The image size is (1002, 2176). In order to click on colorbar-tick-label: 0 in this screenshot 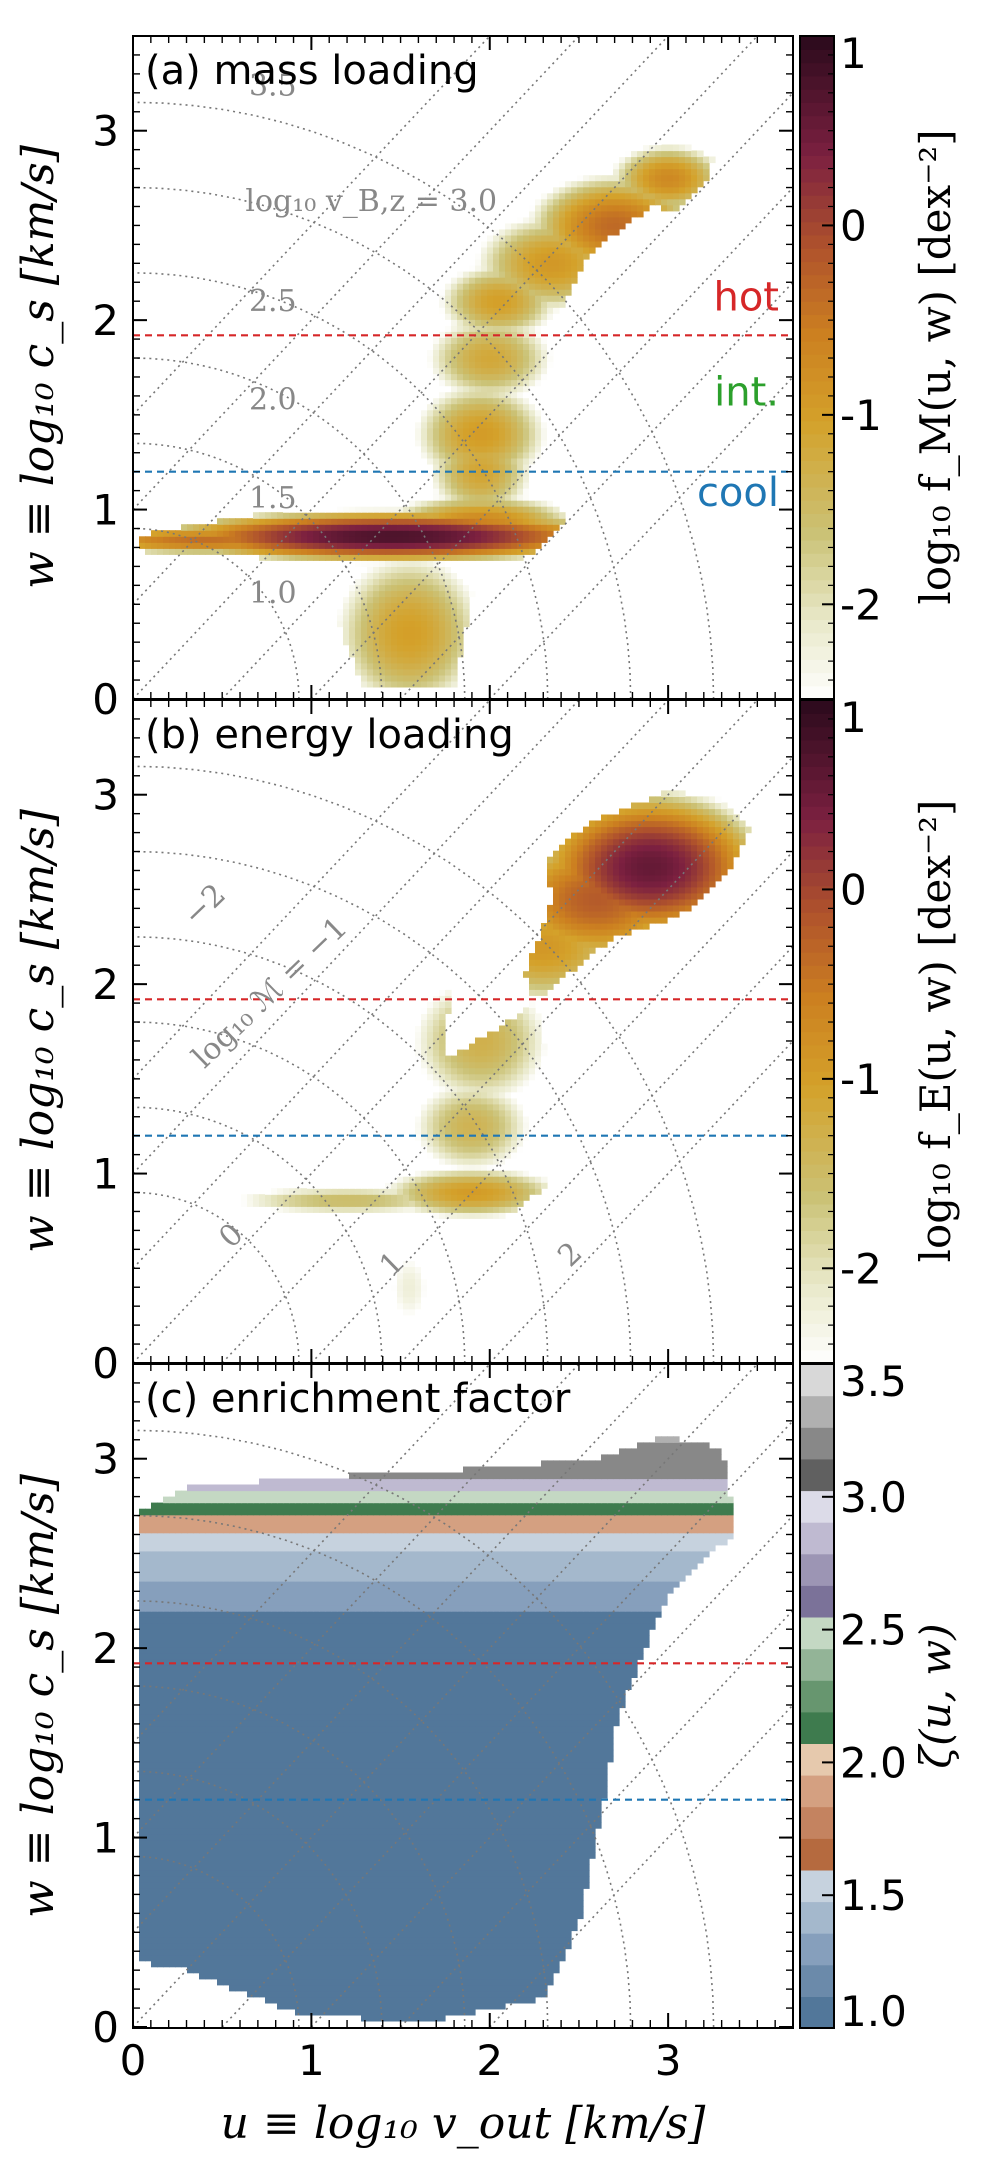, I will do `click(853, 225)`.